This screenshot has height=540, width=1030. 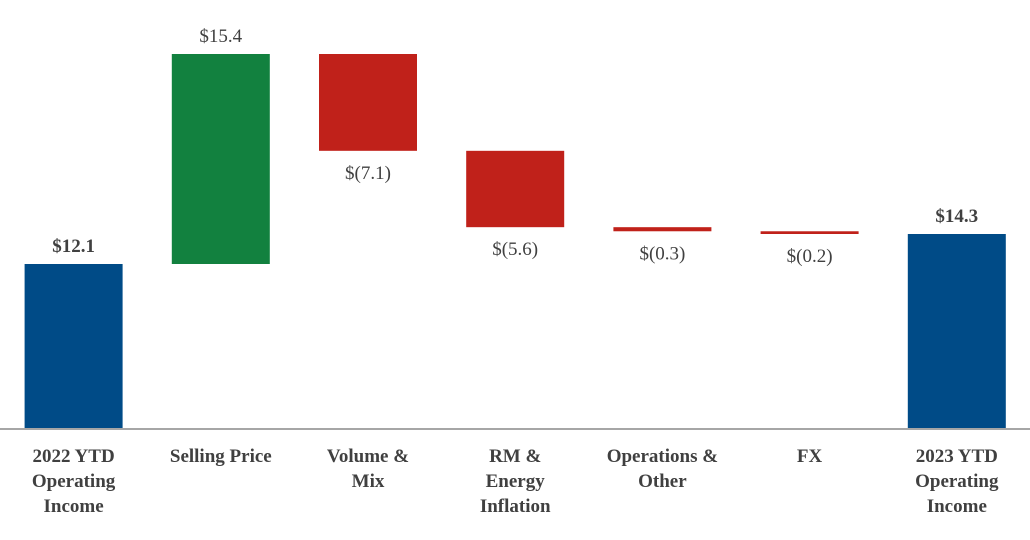 I want to click on value-label: $(0.2), so click(x=810, y=256).